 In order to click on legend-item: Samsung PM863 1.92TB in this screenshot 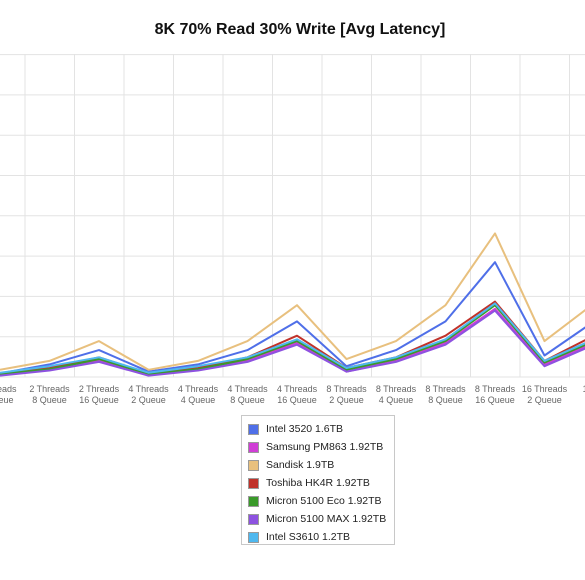, I will do `click(321, 447)`.